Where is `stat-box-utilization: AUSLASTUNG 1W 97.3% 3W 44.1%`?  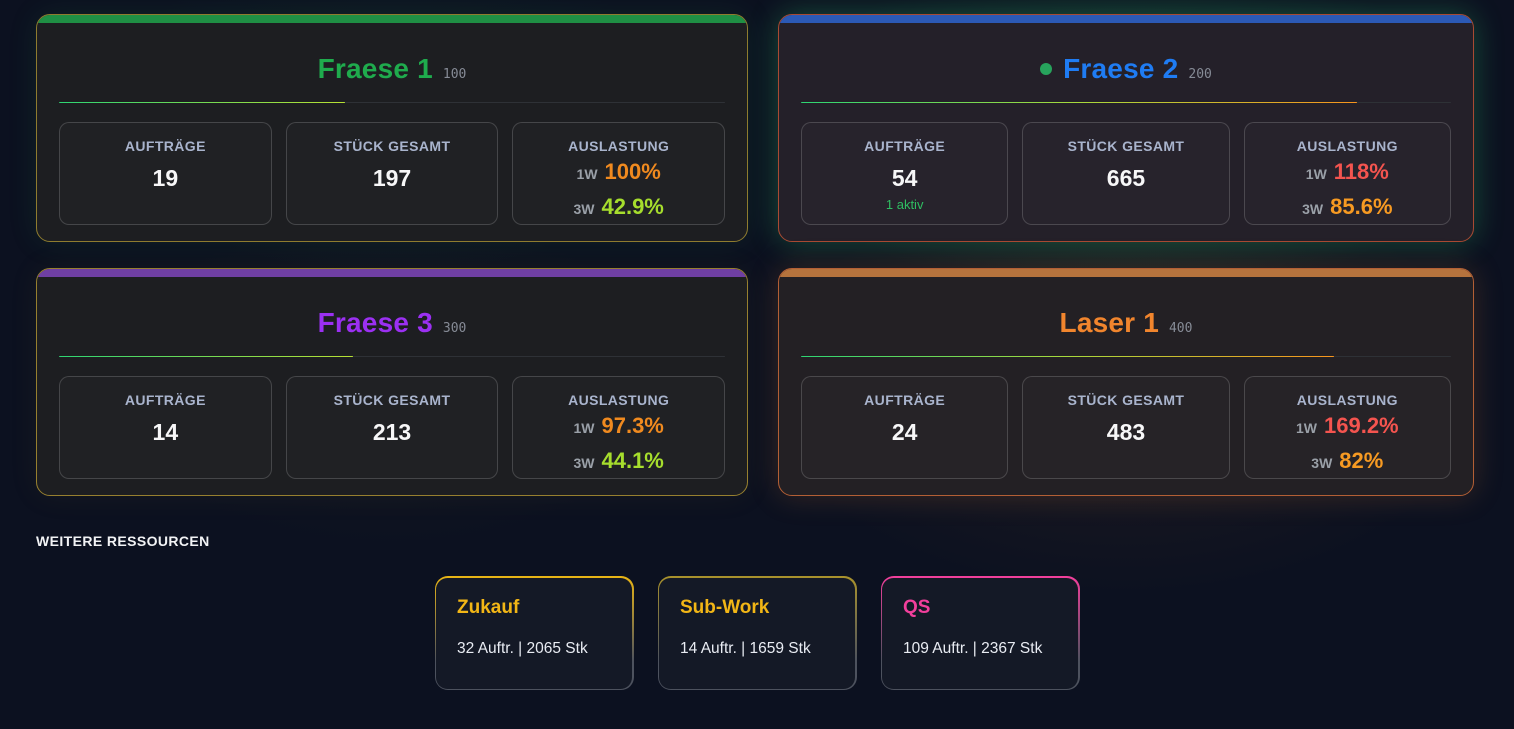
stat-box-utilization: AUSLASTUNG 1W 97.3% 3W 44.1% is located at coordinates (619, 427).